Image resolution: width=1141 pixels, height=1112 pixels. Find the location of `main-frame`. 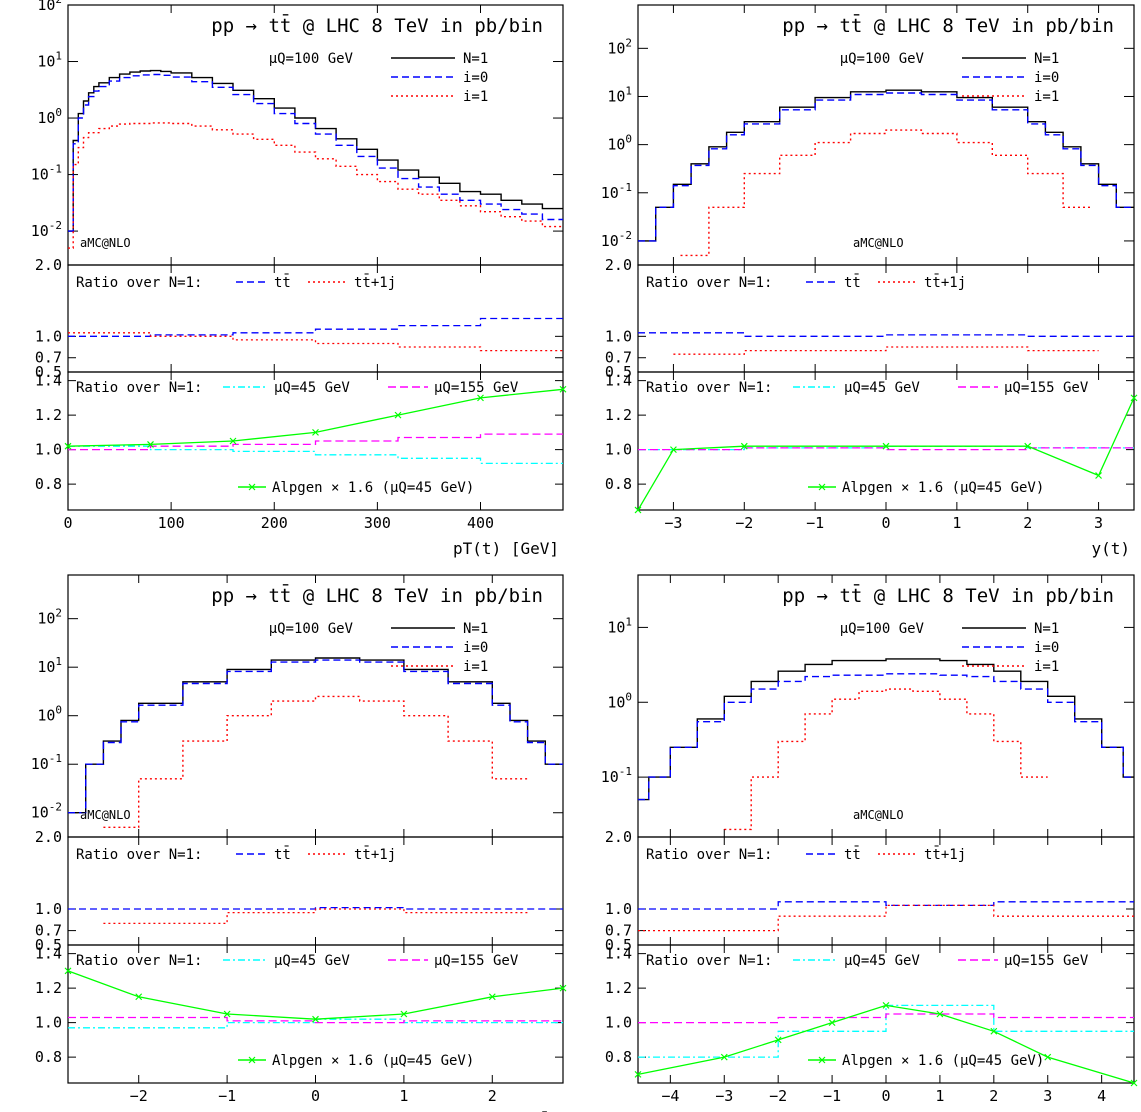

main-frame is located at coordinates (315, 706).